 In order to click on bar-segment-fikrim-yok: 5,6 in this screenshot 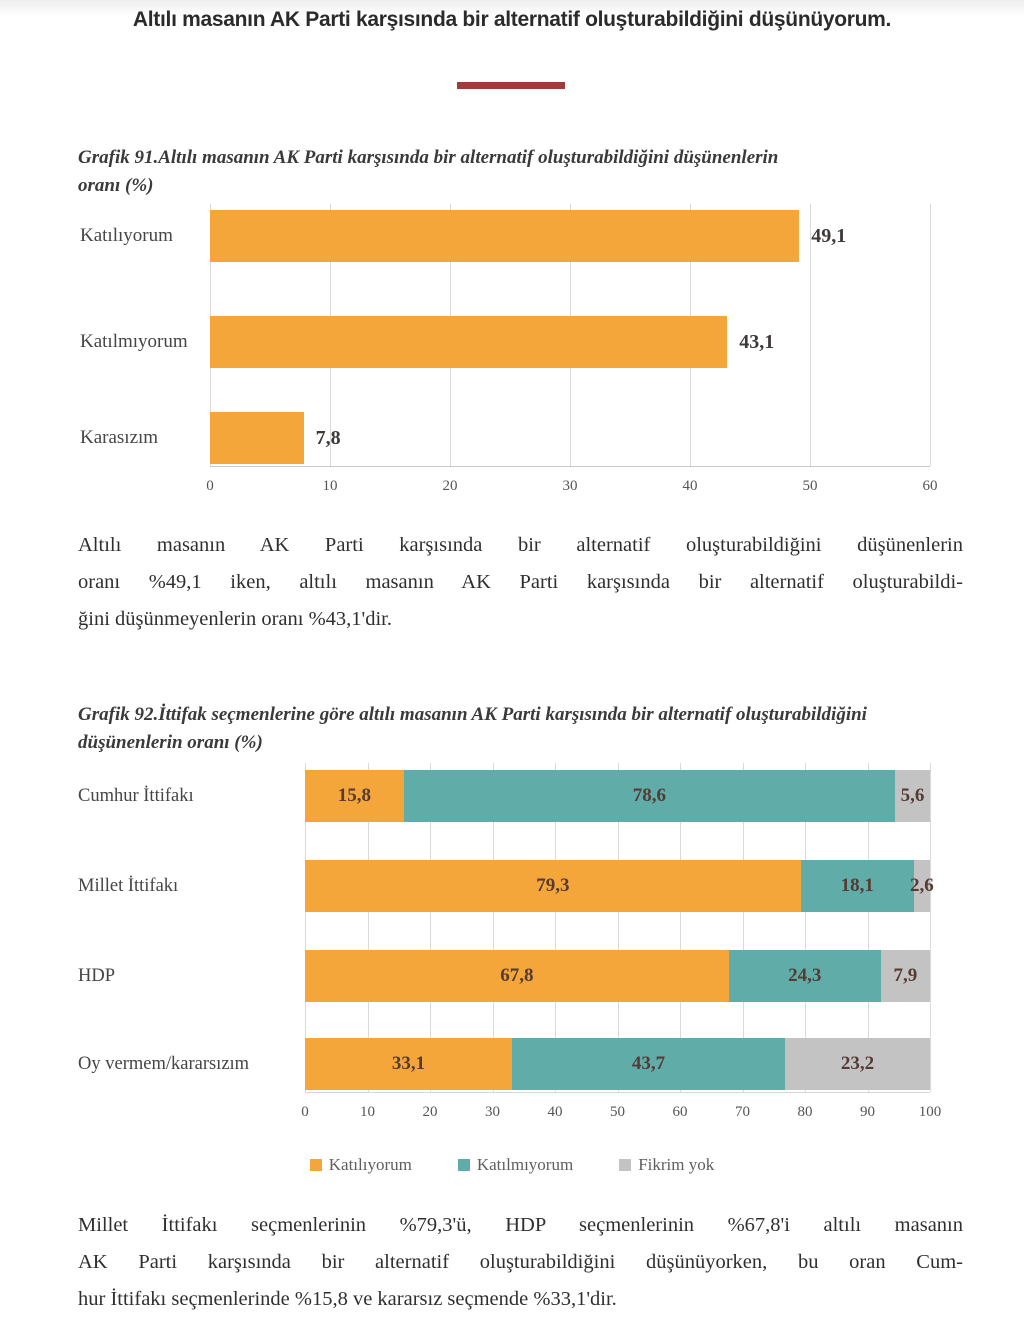, I will do `click(912, 796)`.